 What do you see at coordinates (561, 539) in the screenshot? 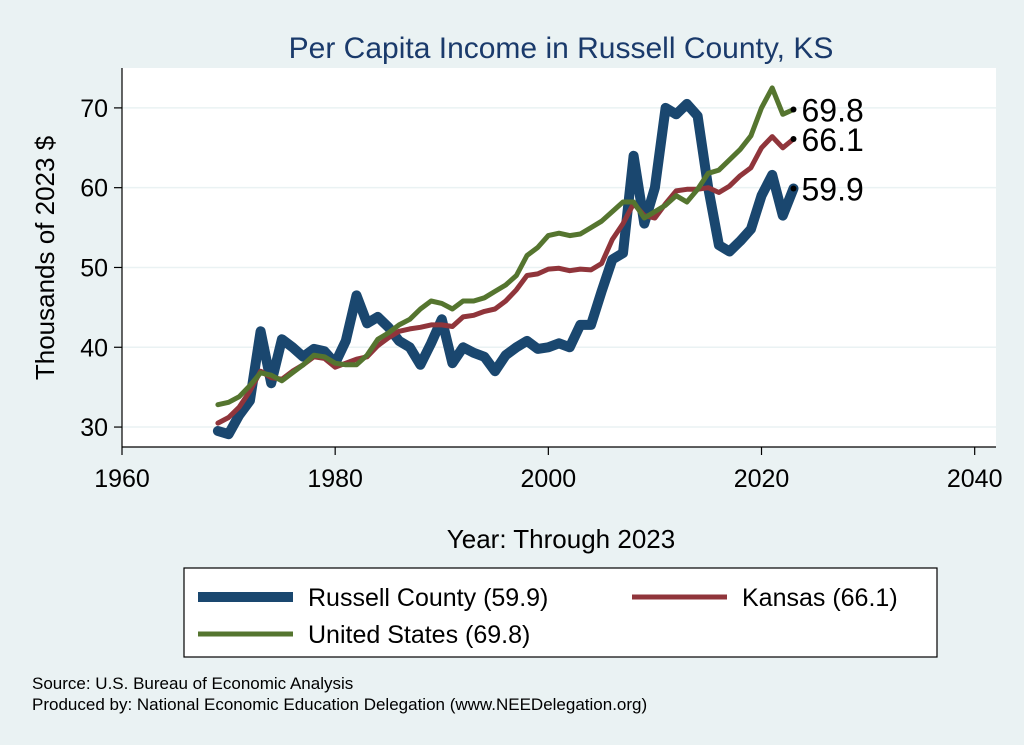
I see `x-axis-title: Year: Through 2023` at bounding box center [561, 539].